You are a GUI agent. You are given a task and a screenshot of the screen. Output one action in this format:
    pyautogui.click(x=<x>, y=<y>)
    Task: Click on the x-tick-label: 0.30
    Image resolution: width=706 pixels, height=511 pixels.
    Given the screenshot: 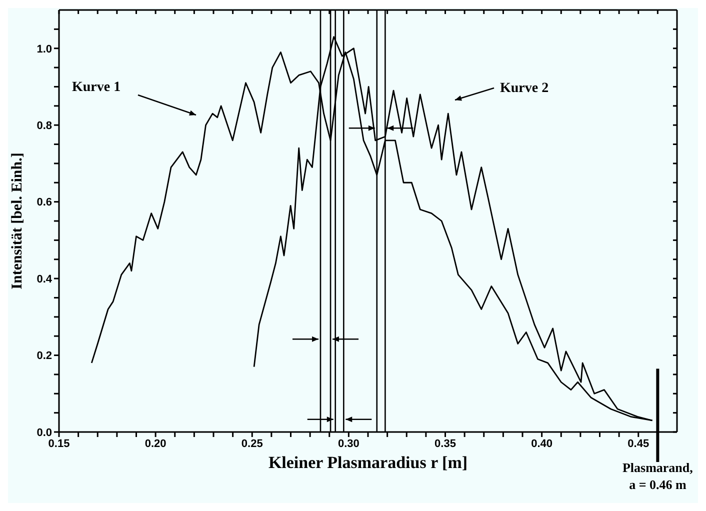 What is the action you would take?
    pyautogui.click(x=349, y=444)
    